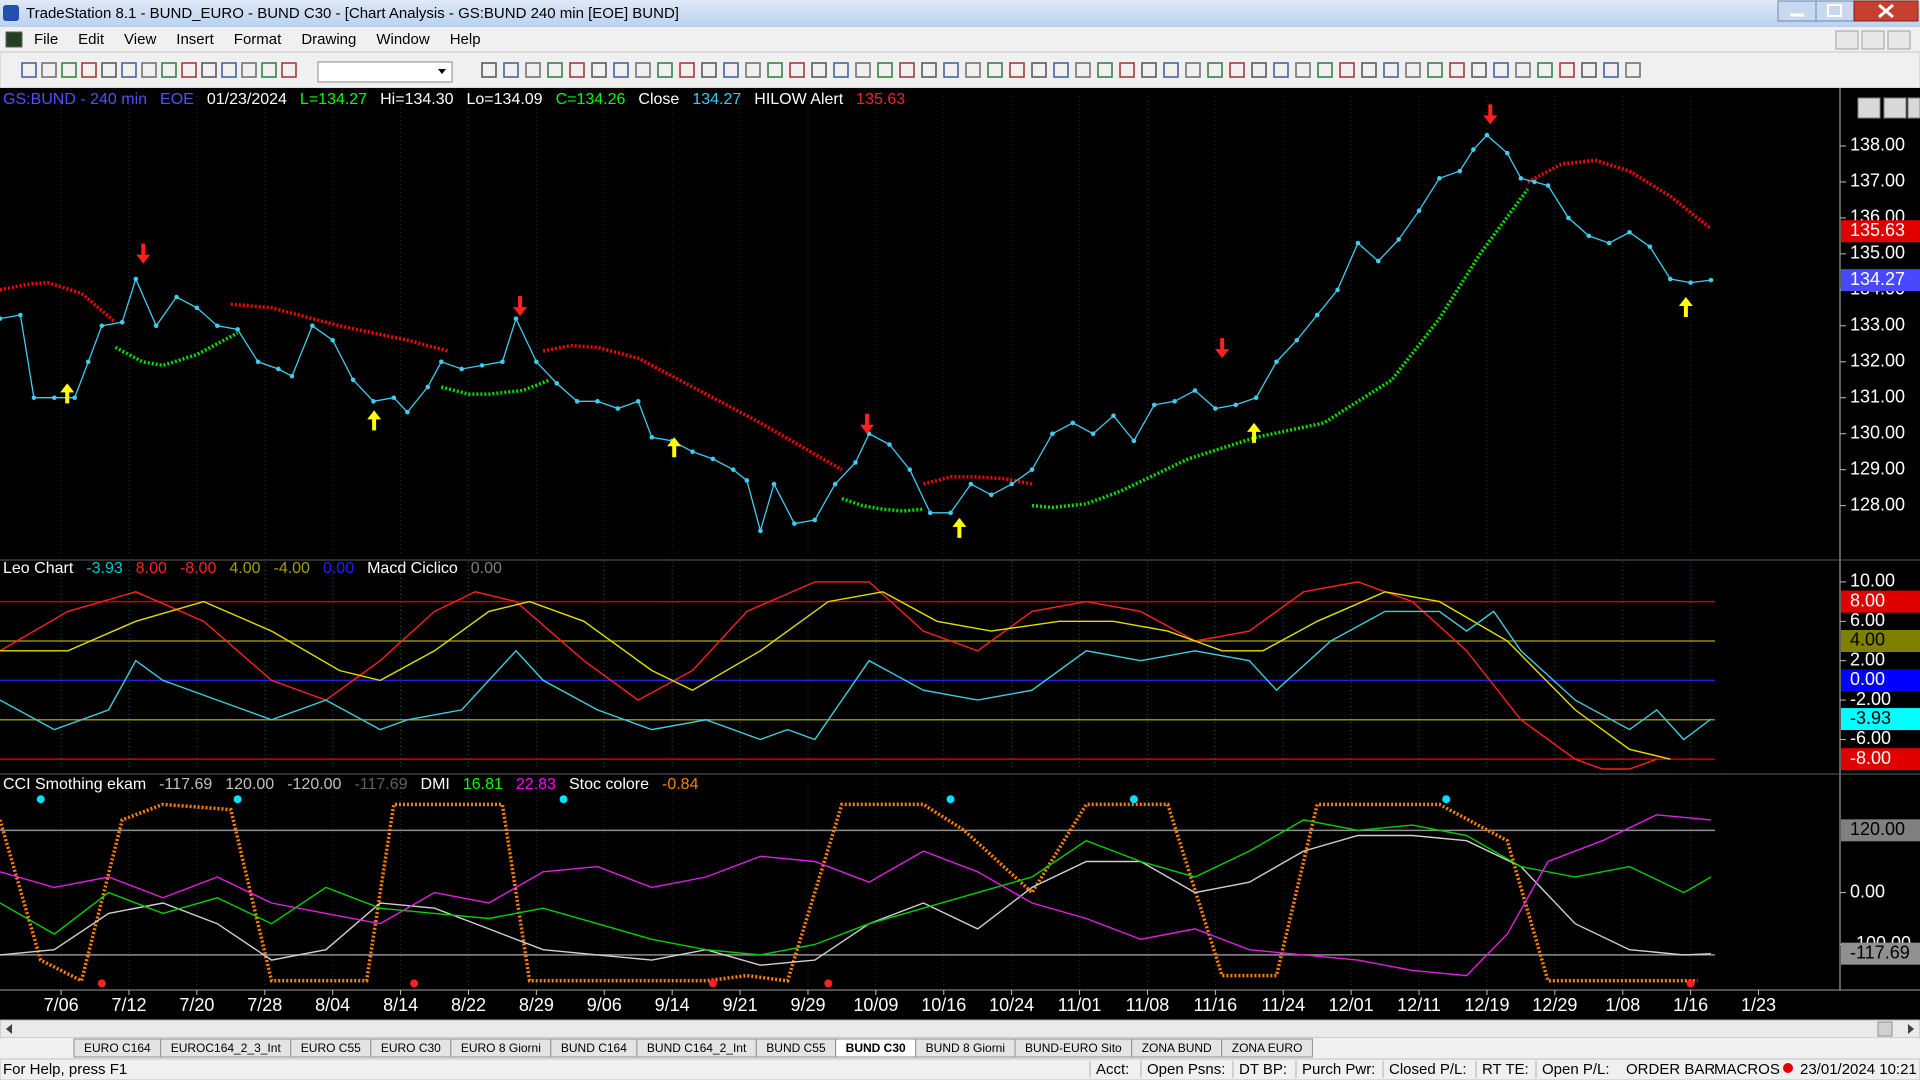  I want to click on menu-item: Help, so click(465, 39).